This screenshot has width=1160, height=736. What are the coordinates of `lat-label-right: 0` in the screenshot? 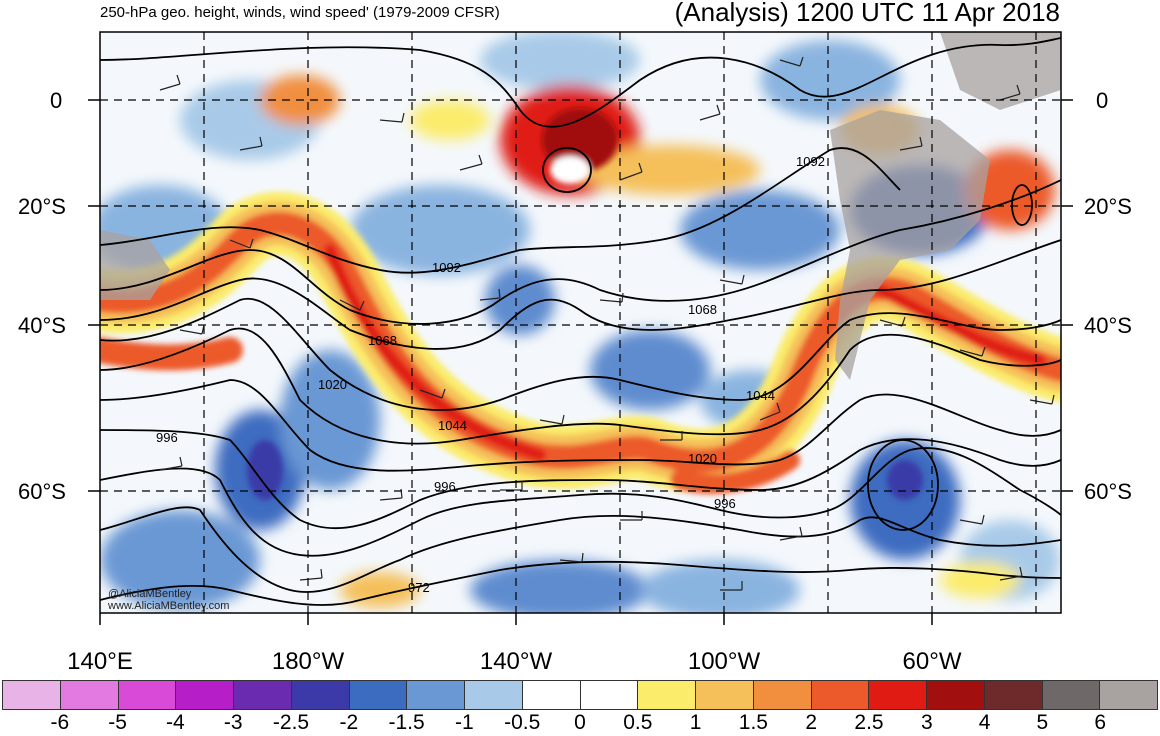 It's located at (1102, 100).